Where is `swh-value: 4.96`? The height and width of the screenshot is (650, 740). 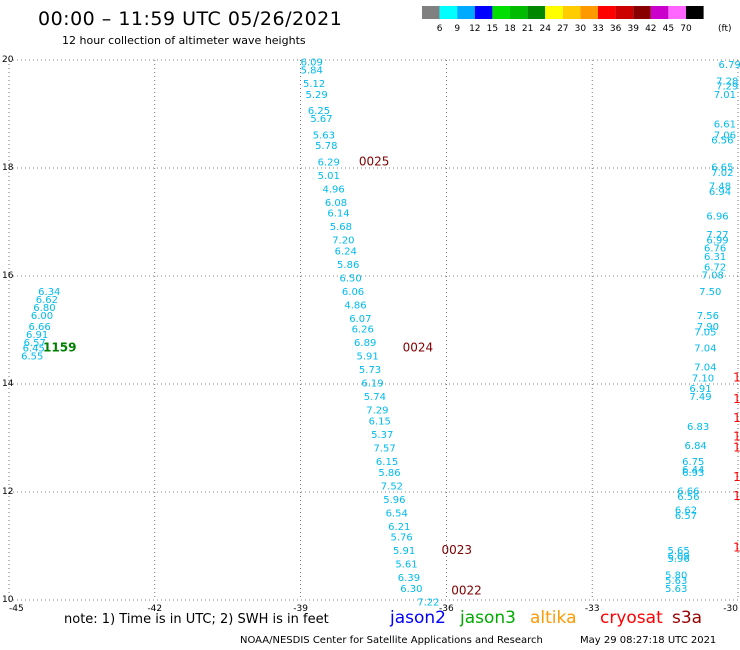 swh-value: 4.96 is located at coordinates (333, 189).